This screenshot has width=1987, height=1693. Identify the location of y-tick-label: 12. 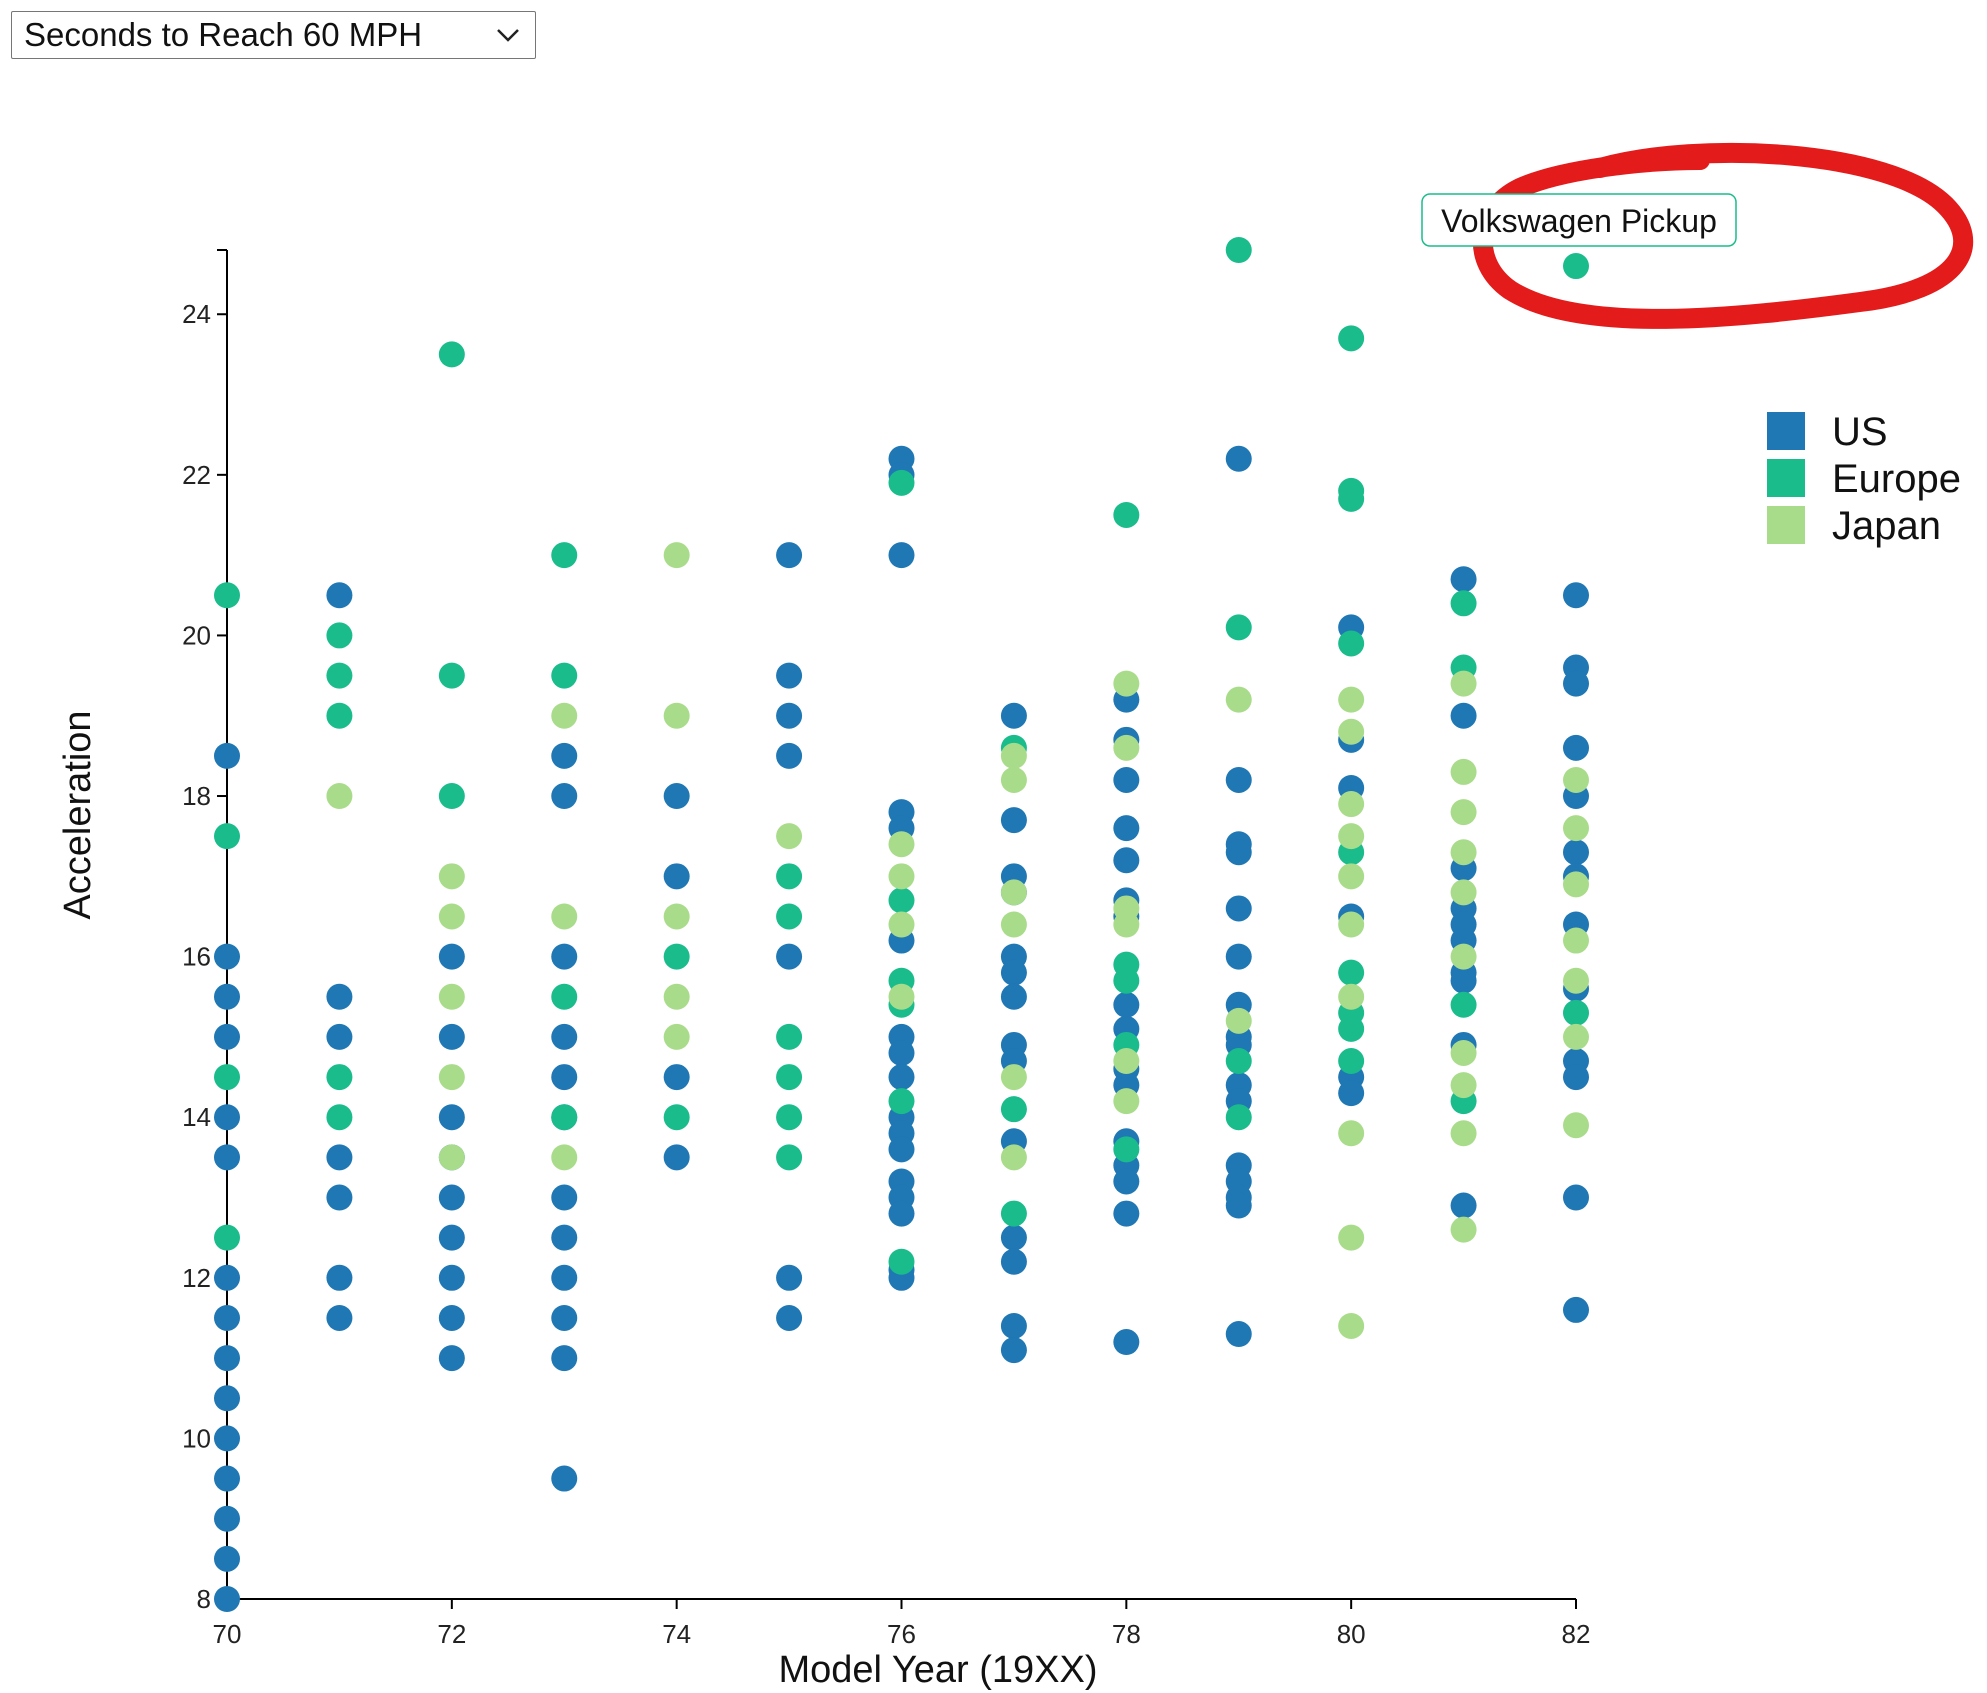
(196, 1278).